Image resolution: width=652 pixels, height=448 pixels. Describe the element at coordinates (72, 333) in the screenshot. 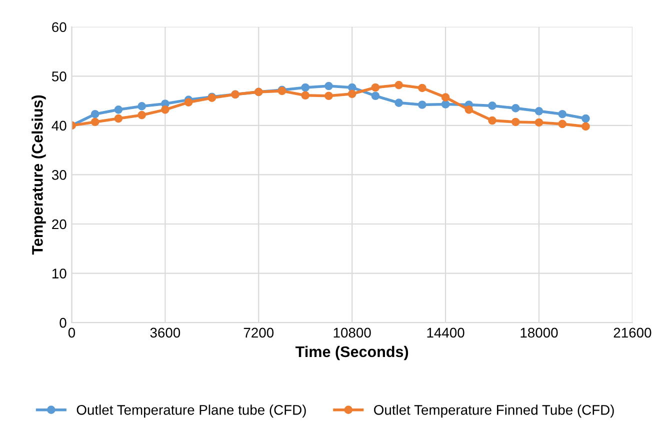

I see `x-tick-label: 0` at that location.